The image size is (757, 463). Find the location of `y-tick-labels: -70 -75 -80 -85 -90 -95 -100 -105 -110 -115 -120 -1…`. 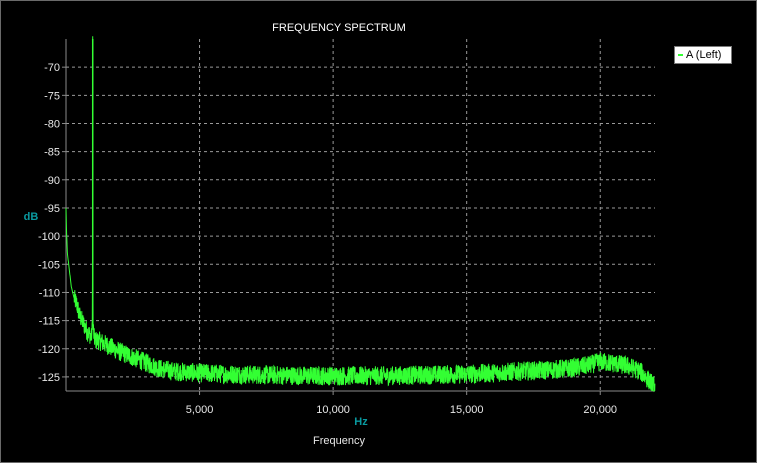

y-tick-labels: -70 -75 -80 -85 -90 -95 -100 -105 -110 -115 -120 -1… is located at coordinates (52, 223).